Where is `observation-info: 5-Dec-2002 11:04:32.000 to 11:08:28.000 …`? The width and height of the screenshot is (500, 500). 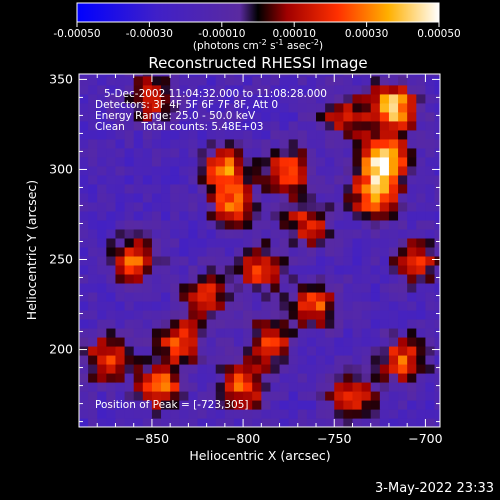 observation-info: 5-Dec-2002 11:04:32.000 to 11:08:28.000 … is located at coordinates (211, 110).